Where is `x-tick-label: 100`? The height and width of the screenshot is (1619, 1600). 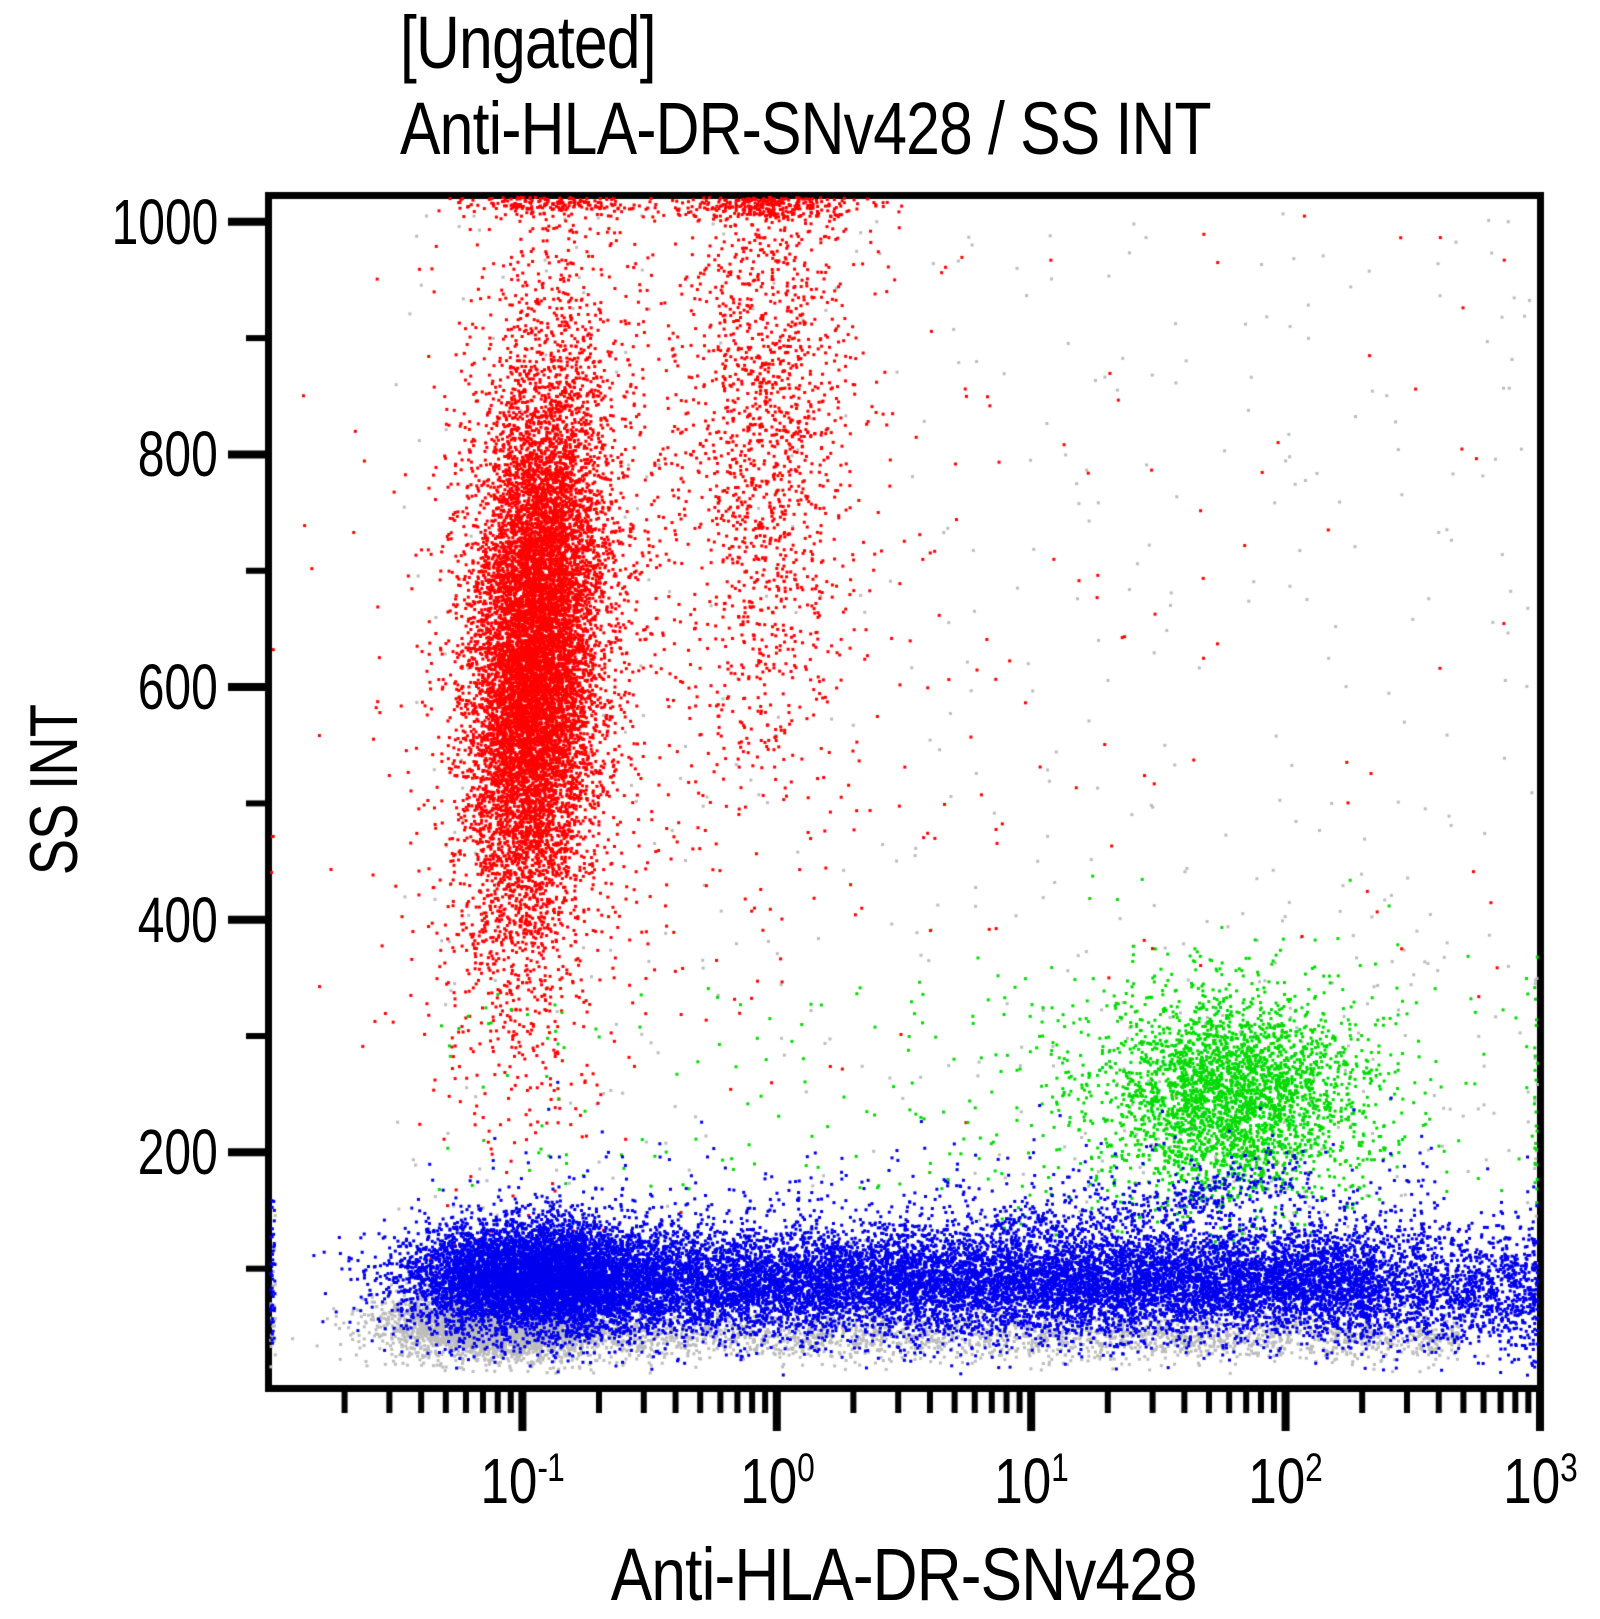 x-tick-label: 100 is located at coordinates (777, 1474).